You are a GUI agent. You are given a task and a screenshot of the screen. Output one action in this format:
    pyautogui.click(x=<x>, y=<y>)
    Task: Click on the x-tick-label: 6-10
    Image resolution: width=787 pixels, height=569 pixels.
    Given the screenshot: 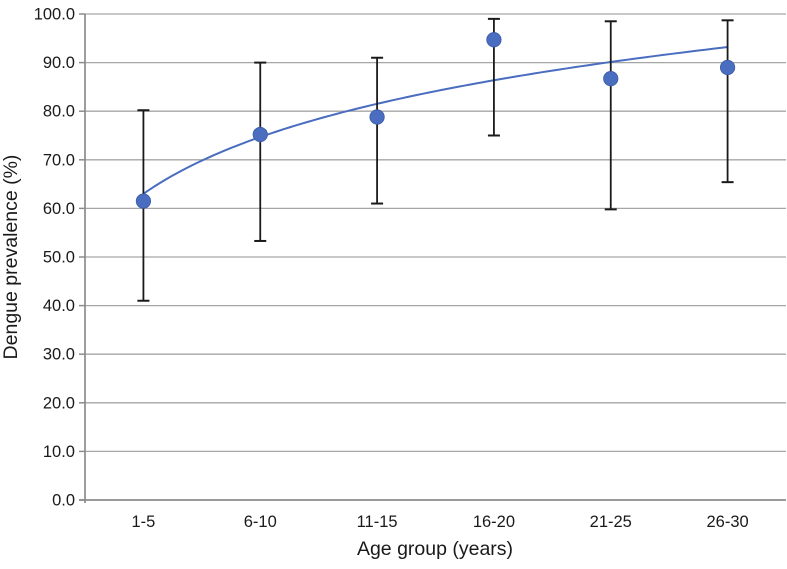 What is the action you would take?
    pyautogui.click(x=260, y=522)
    